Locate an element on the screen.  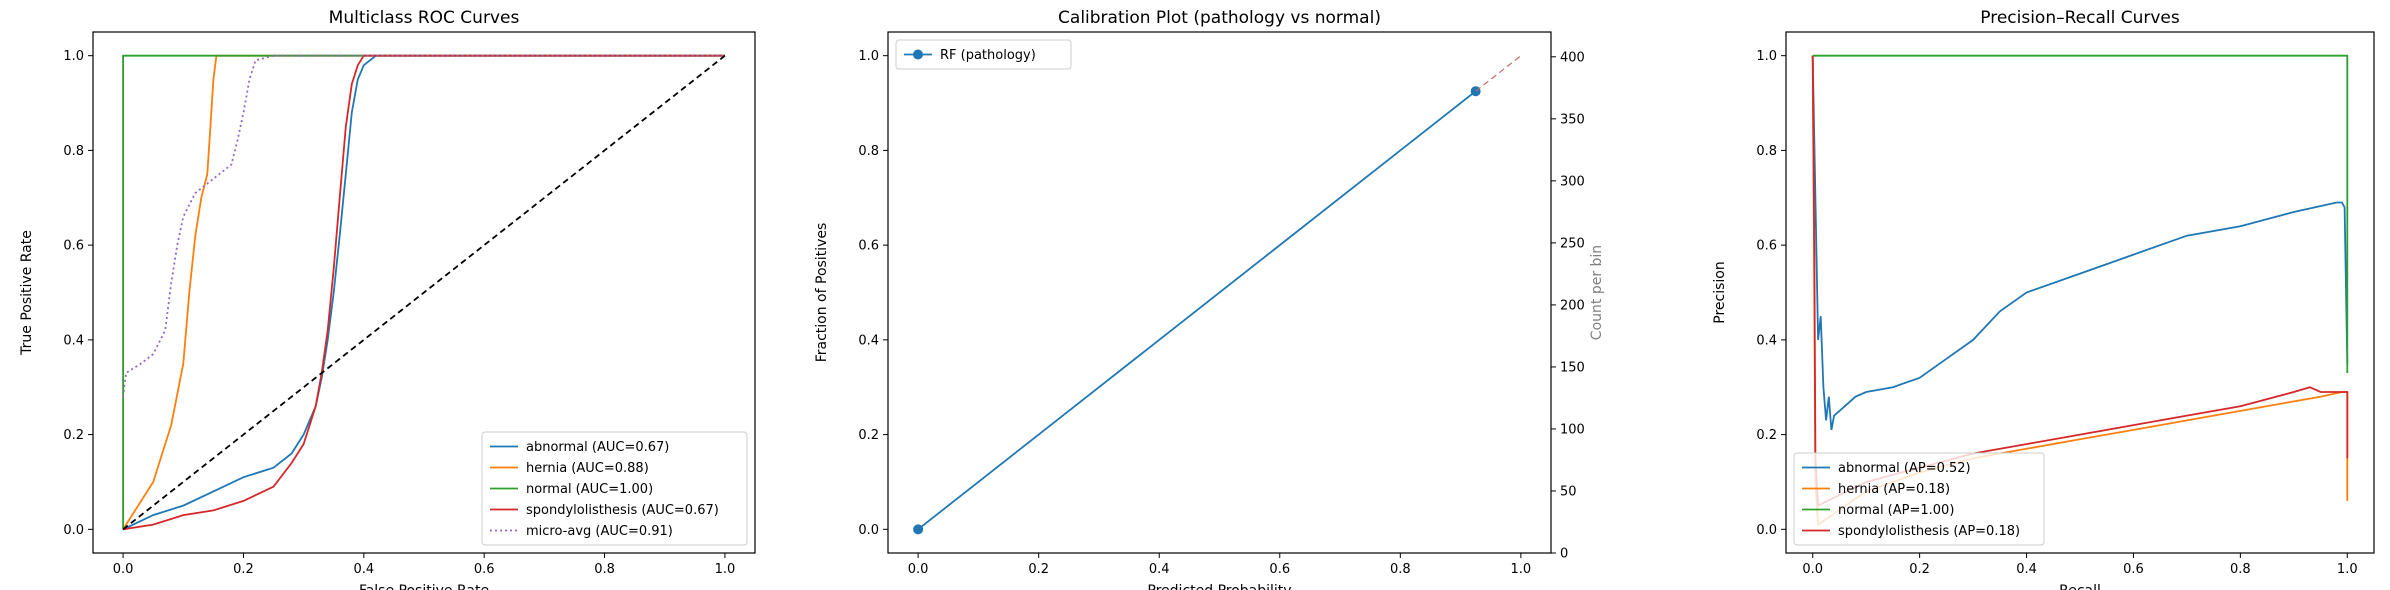
y-axis-label: Precision is located at coordinates (1720, 292).